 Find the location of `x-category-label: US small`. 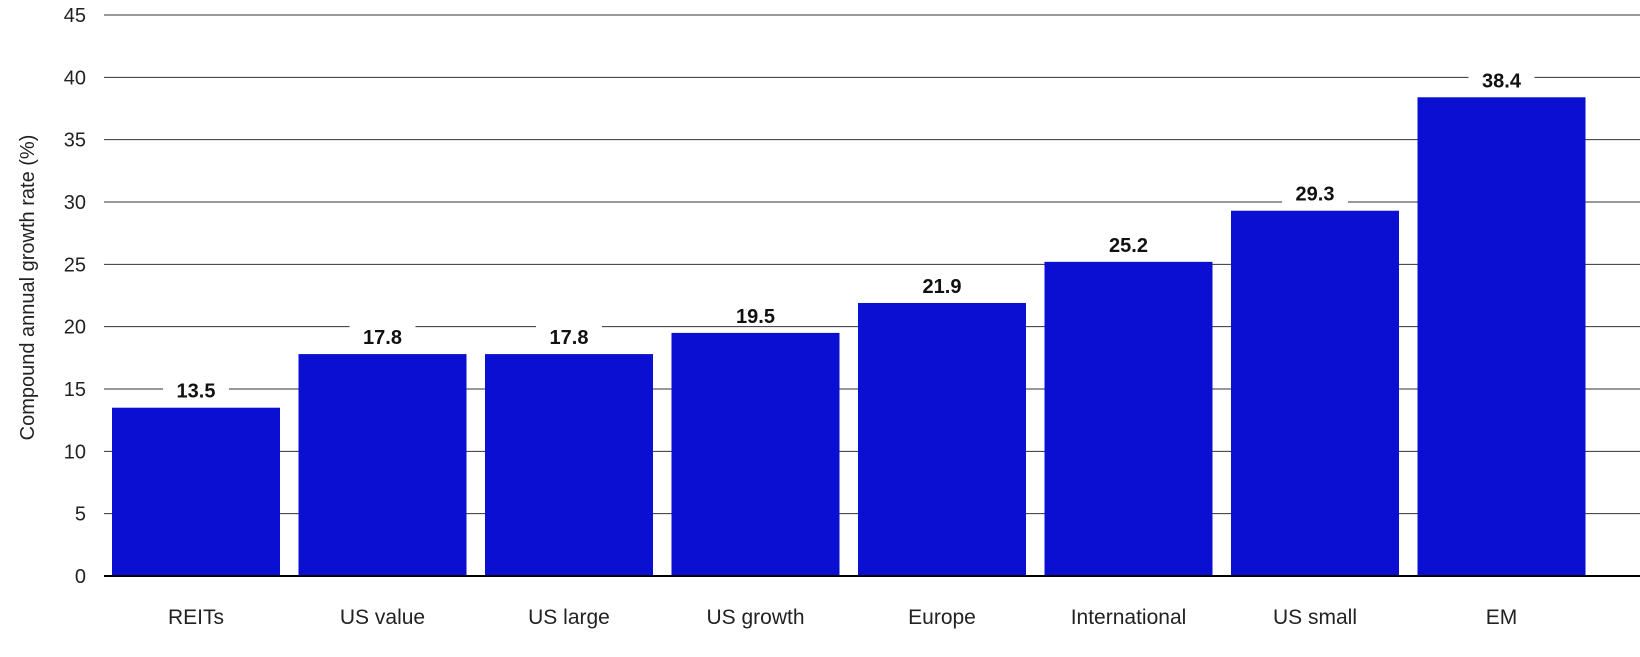

x-category-label: US small is located at coordinates (1315, 617).